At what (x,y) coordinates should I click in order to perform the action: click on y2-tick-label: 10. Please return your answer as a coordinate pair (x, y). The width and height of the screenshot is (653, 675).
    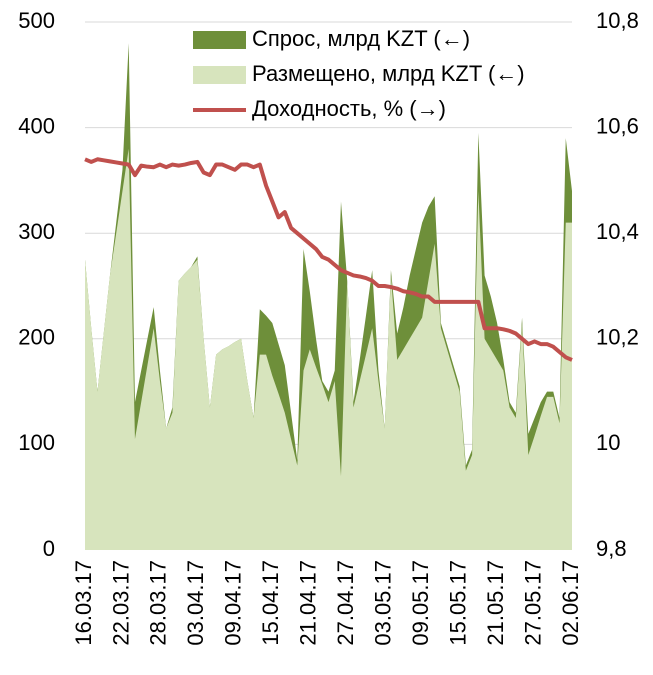
    Looking at the image, I should click on (608, 442).